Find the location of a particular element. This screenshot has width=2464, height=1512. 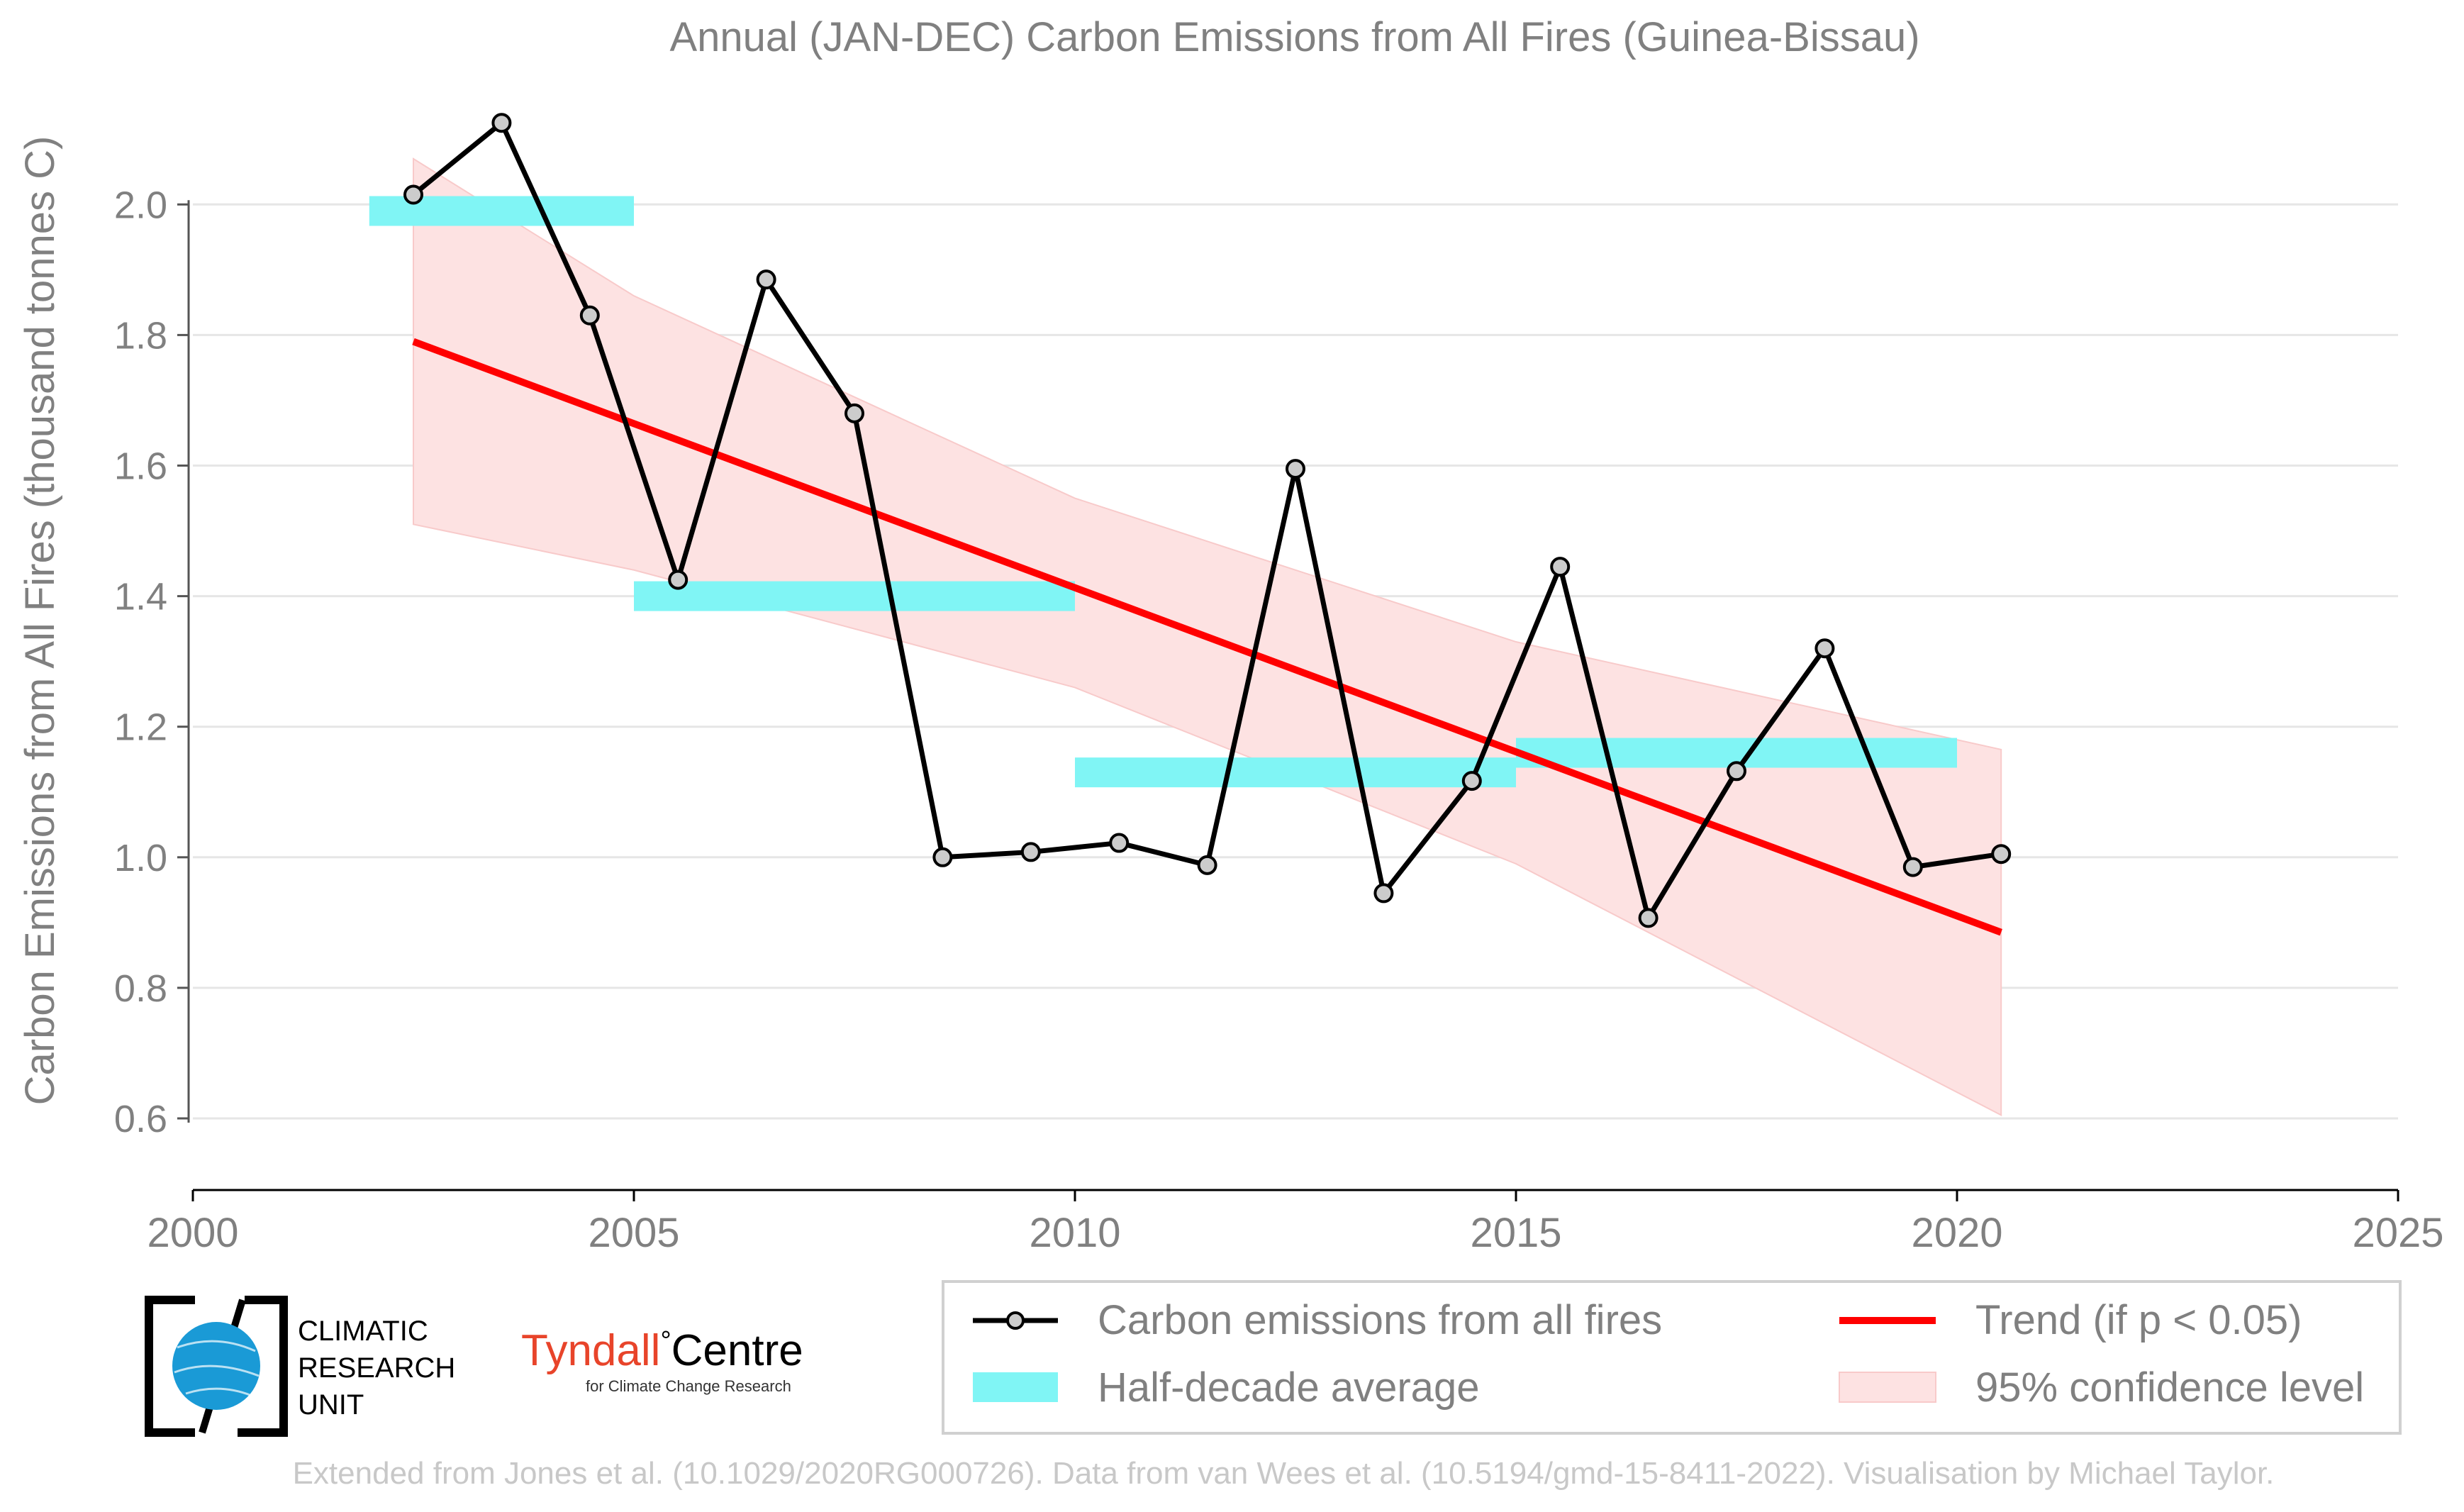

x-tick-label-5: 2025 is located at coordinates (2397, 1233).